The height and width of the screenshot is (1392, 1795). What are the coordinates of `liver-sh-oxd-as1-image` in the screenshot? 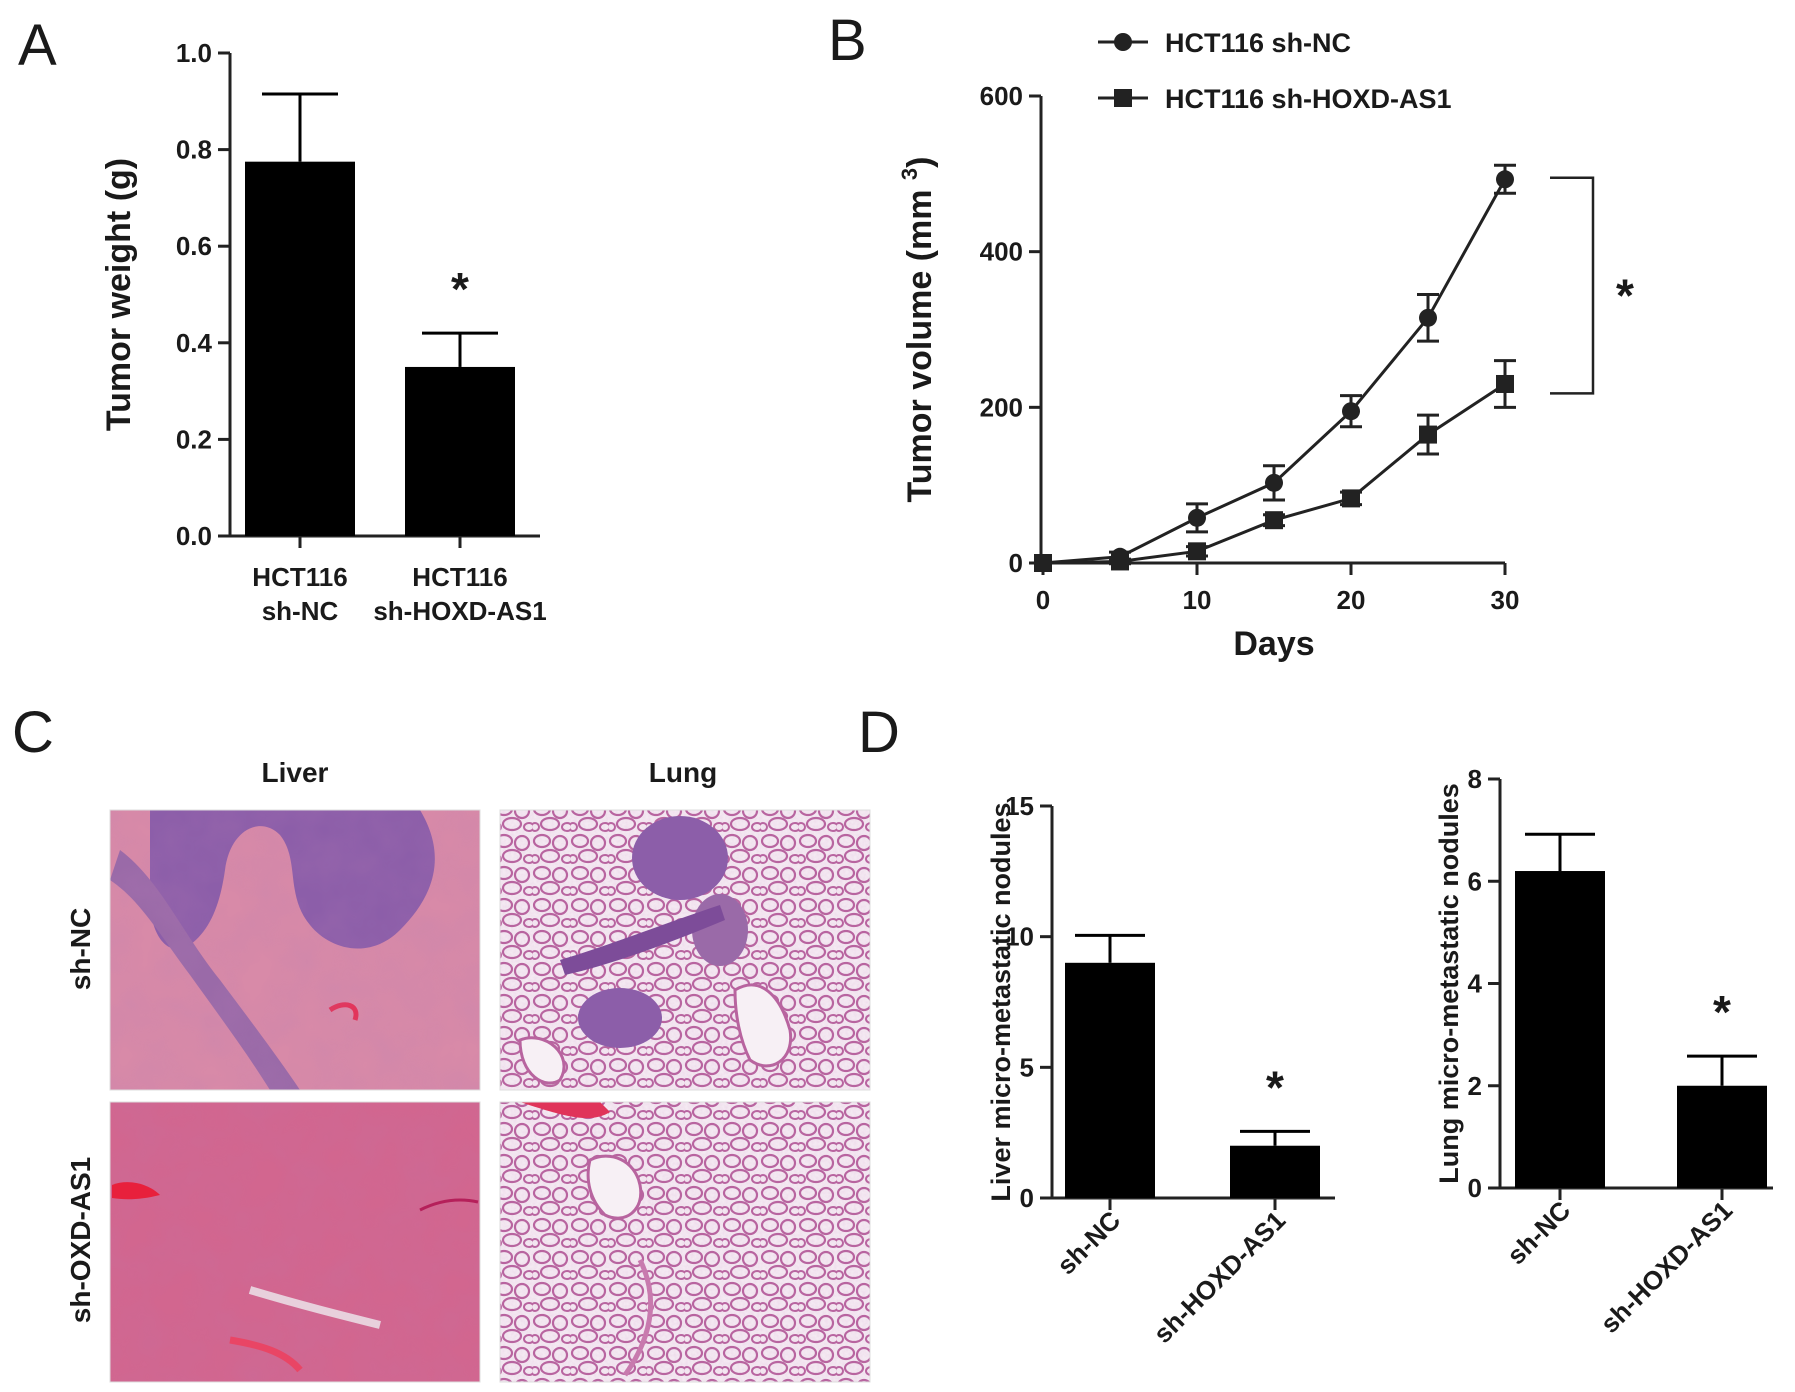 It's located at (295, 1242).